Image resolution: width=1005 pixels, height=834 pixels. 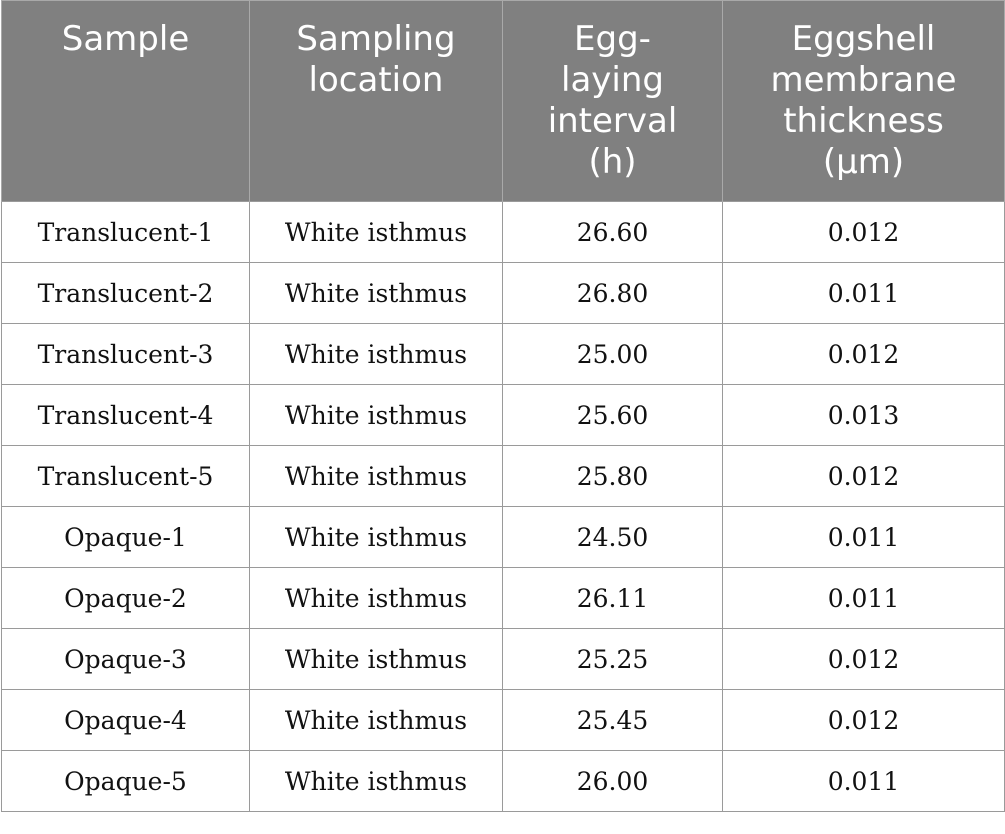 I want to click on header-line: laying, so click(x=612, y=80).